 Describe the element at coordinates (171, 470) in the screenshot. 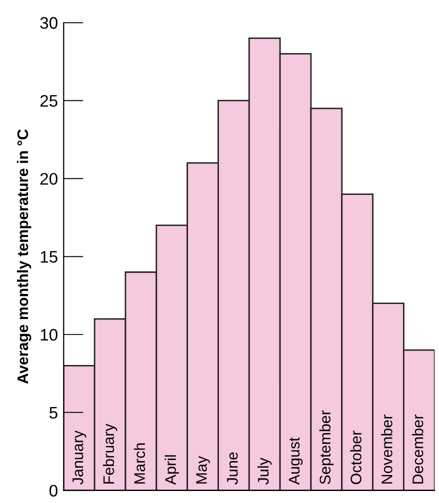

I see `x-tick-label: April` at that location.